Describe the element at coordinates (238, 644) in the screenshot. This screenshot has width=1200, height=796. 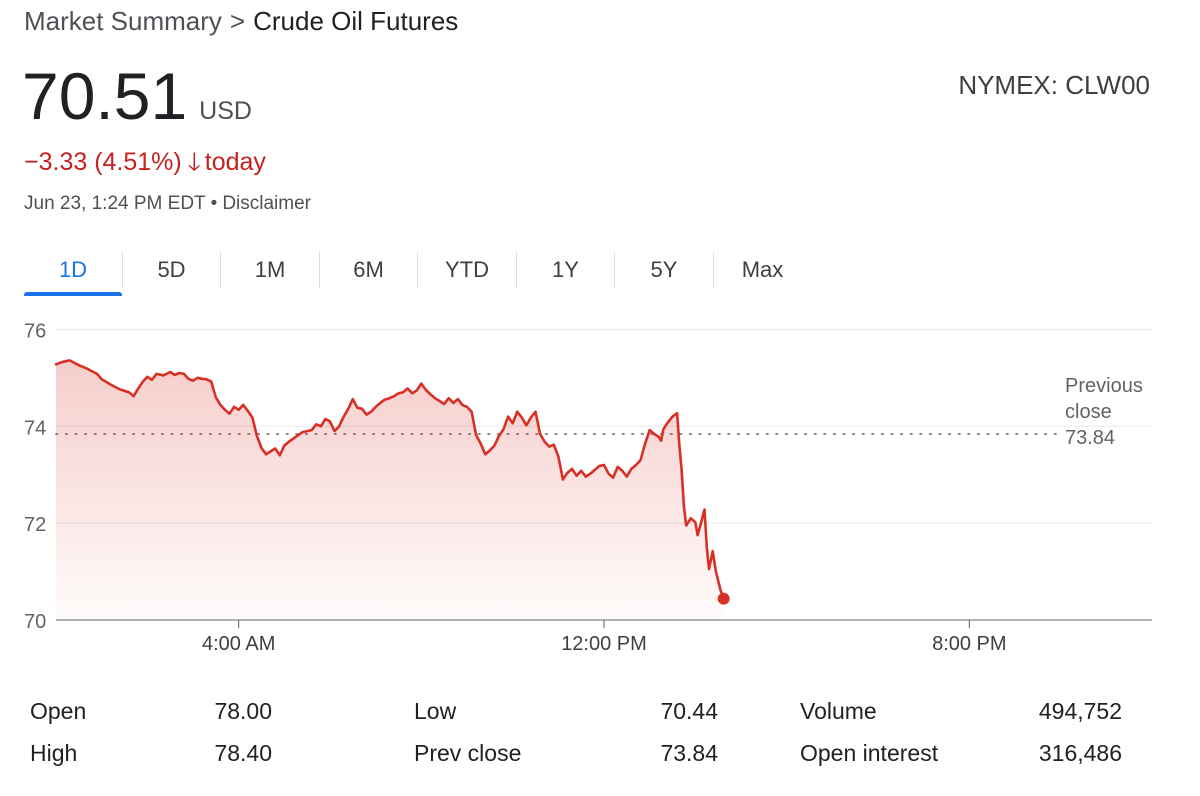
I see `x-tick-label: 4:00 AM` at that location.